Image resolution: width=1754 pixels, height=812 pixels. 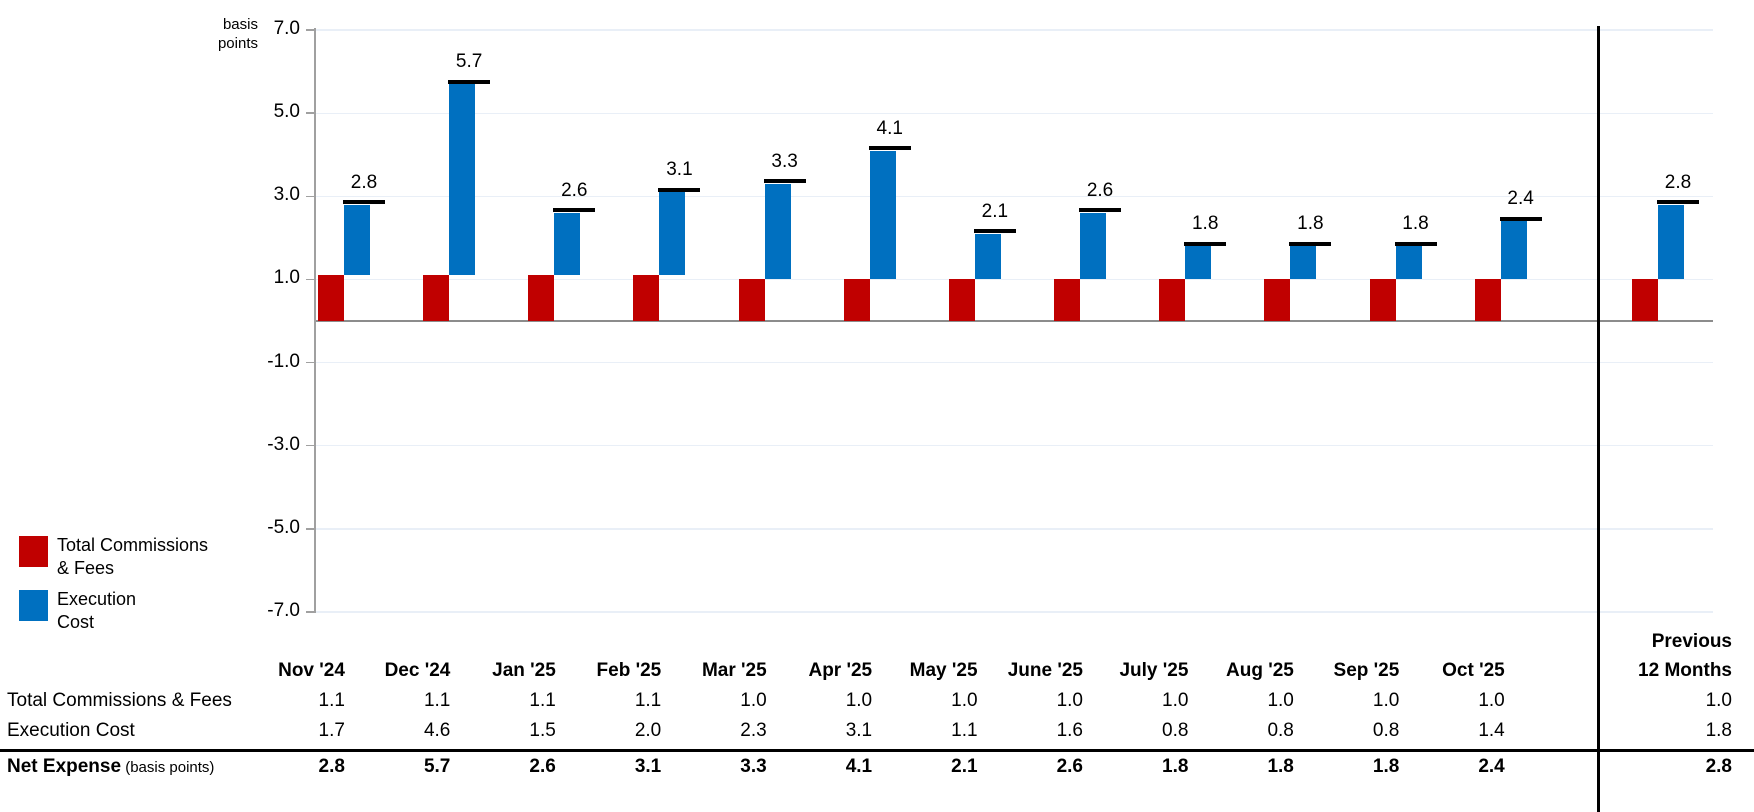 What do you see at coordinates (437, 730) in the screenshot?
I see `cell-value: 4.6` at bounding box center [437, 730].